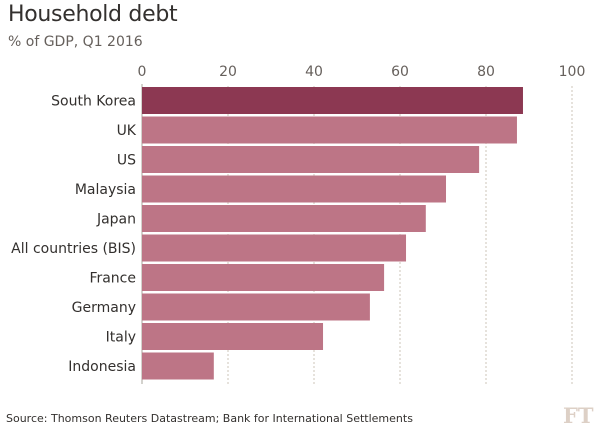 The height and width of the screenshot is (436, 600). I want to click on x-tick-label: 60, so click(400, 72).